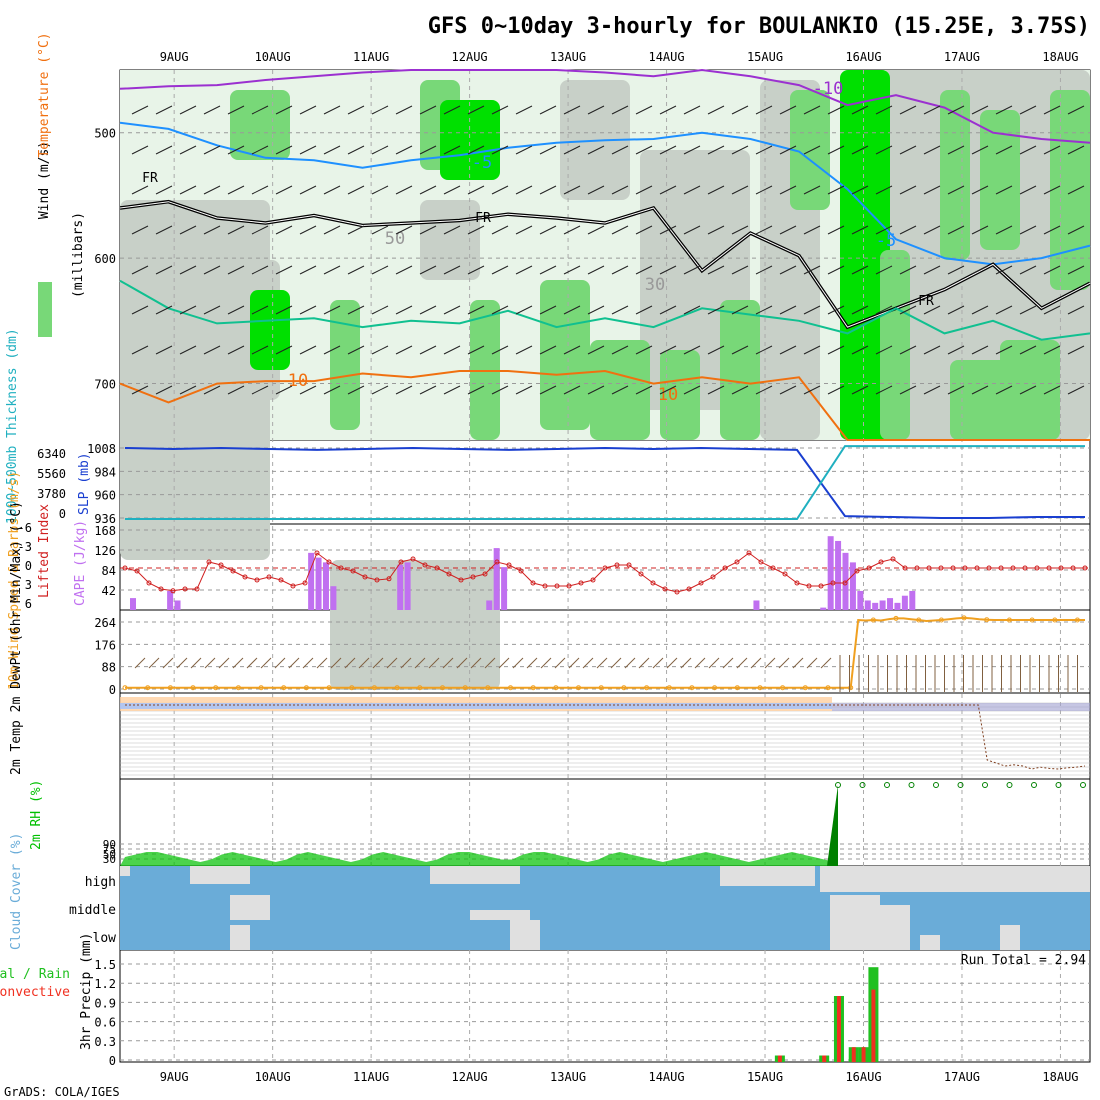 This screenshot has width=1100, height=1100. What do you see at coordinates (109, 849) in the screenshot?
I see `y-tick-label: 75` at bounding box center [109, 849].